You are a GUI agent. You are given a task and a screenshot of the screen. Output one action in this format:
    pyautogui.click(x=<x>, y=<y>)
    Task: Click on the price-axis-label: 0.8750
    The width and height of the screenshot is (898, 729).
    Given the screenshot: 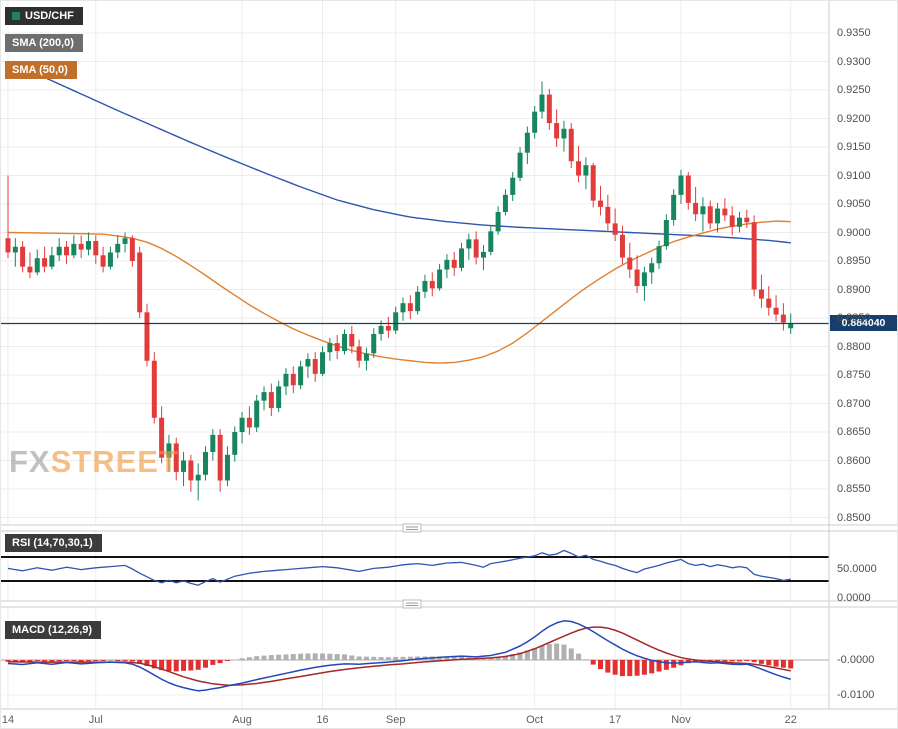 What is the action you would take?
    pyautogui.click(x=854, y=375)
    